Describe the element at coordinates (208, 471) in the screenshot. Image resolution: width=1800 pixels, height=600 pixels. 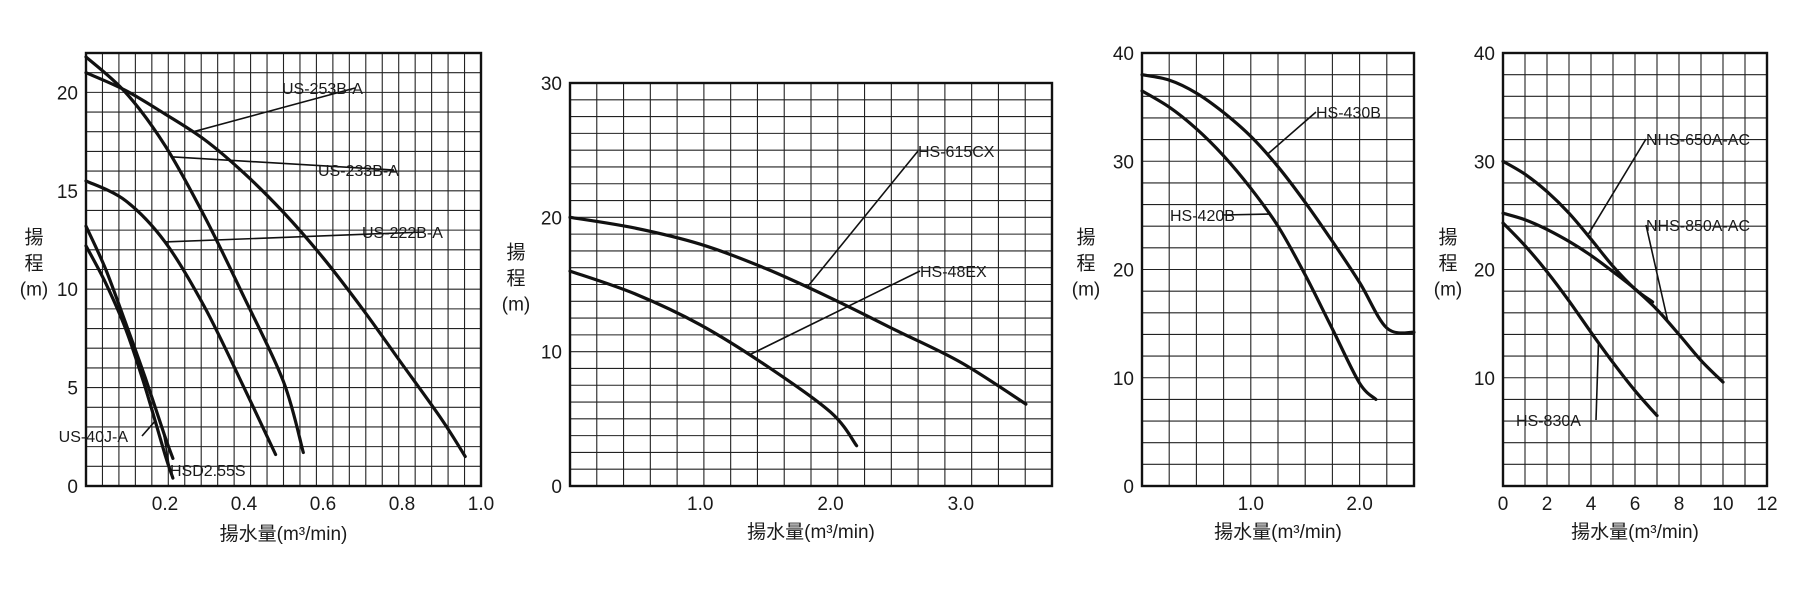
I see `series-label: HSD2.55S` at that location.